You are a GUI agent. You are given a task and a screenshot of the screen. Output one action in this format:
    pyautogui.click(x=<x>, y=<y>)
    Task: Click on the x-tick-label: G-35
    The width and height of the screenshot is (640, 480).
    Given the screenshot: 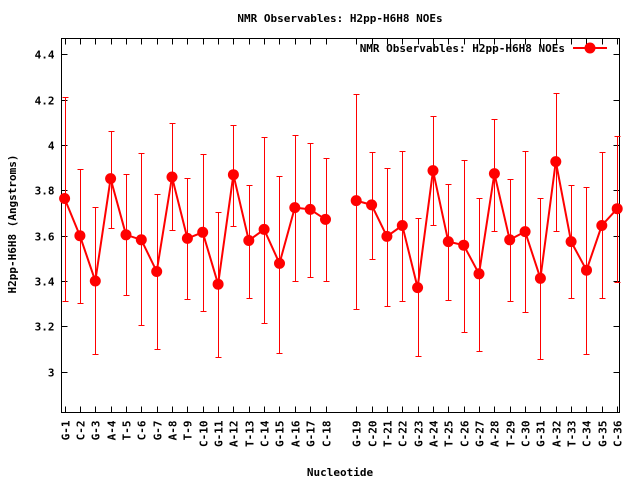 What is the action you would take?
    pyautogui.click(x=603, y=434)
    